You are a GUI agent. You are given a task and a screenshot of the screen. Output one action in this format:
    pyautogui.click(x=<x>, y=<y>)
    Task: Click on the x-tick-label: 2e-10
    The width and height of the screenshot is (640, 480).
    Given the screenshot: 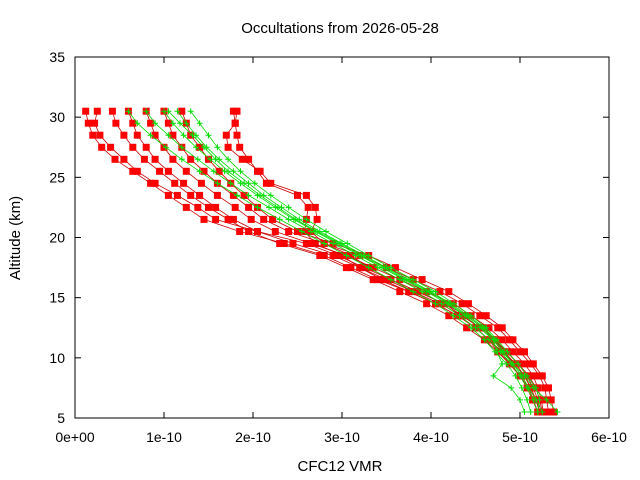 What is the action you would take?
    pyautogui.click(x=253, y=437)
    